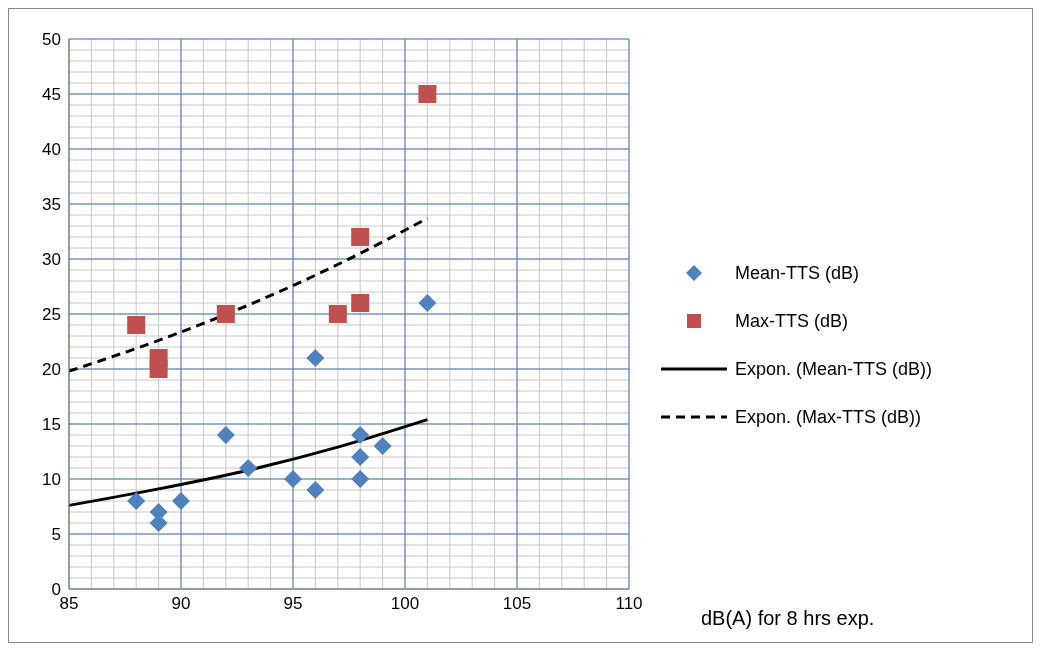  I want to click on x-tick-label: 110, so click(629, 604).